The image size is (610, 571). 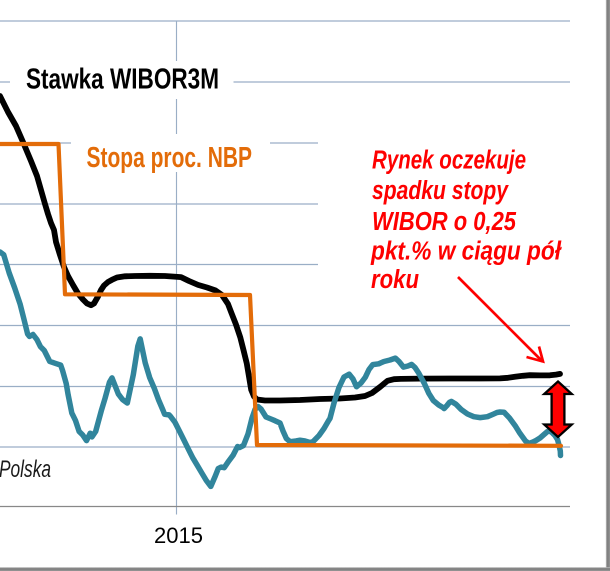 I want to click on svg-text: pkt.% w ciągu pół, so click(x=466, y=251).